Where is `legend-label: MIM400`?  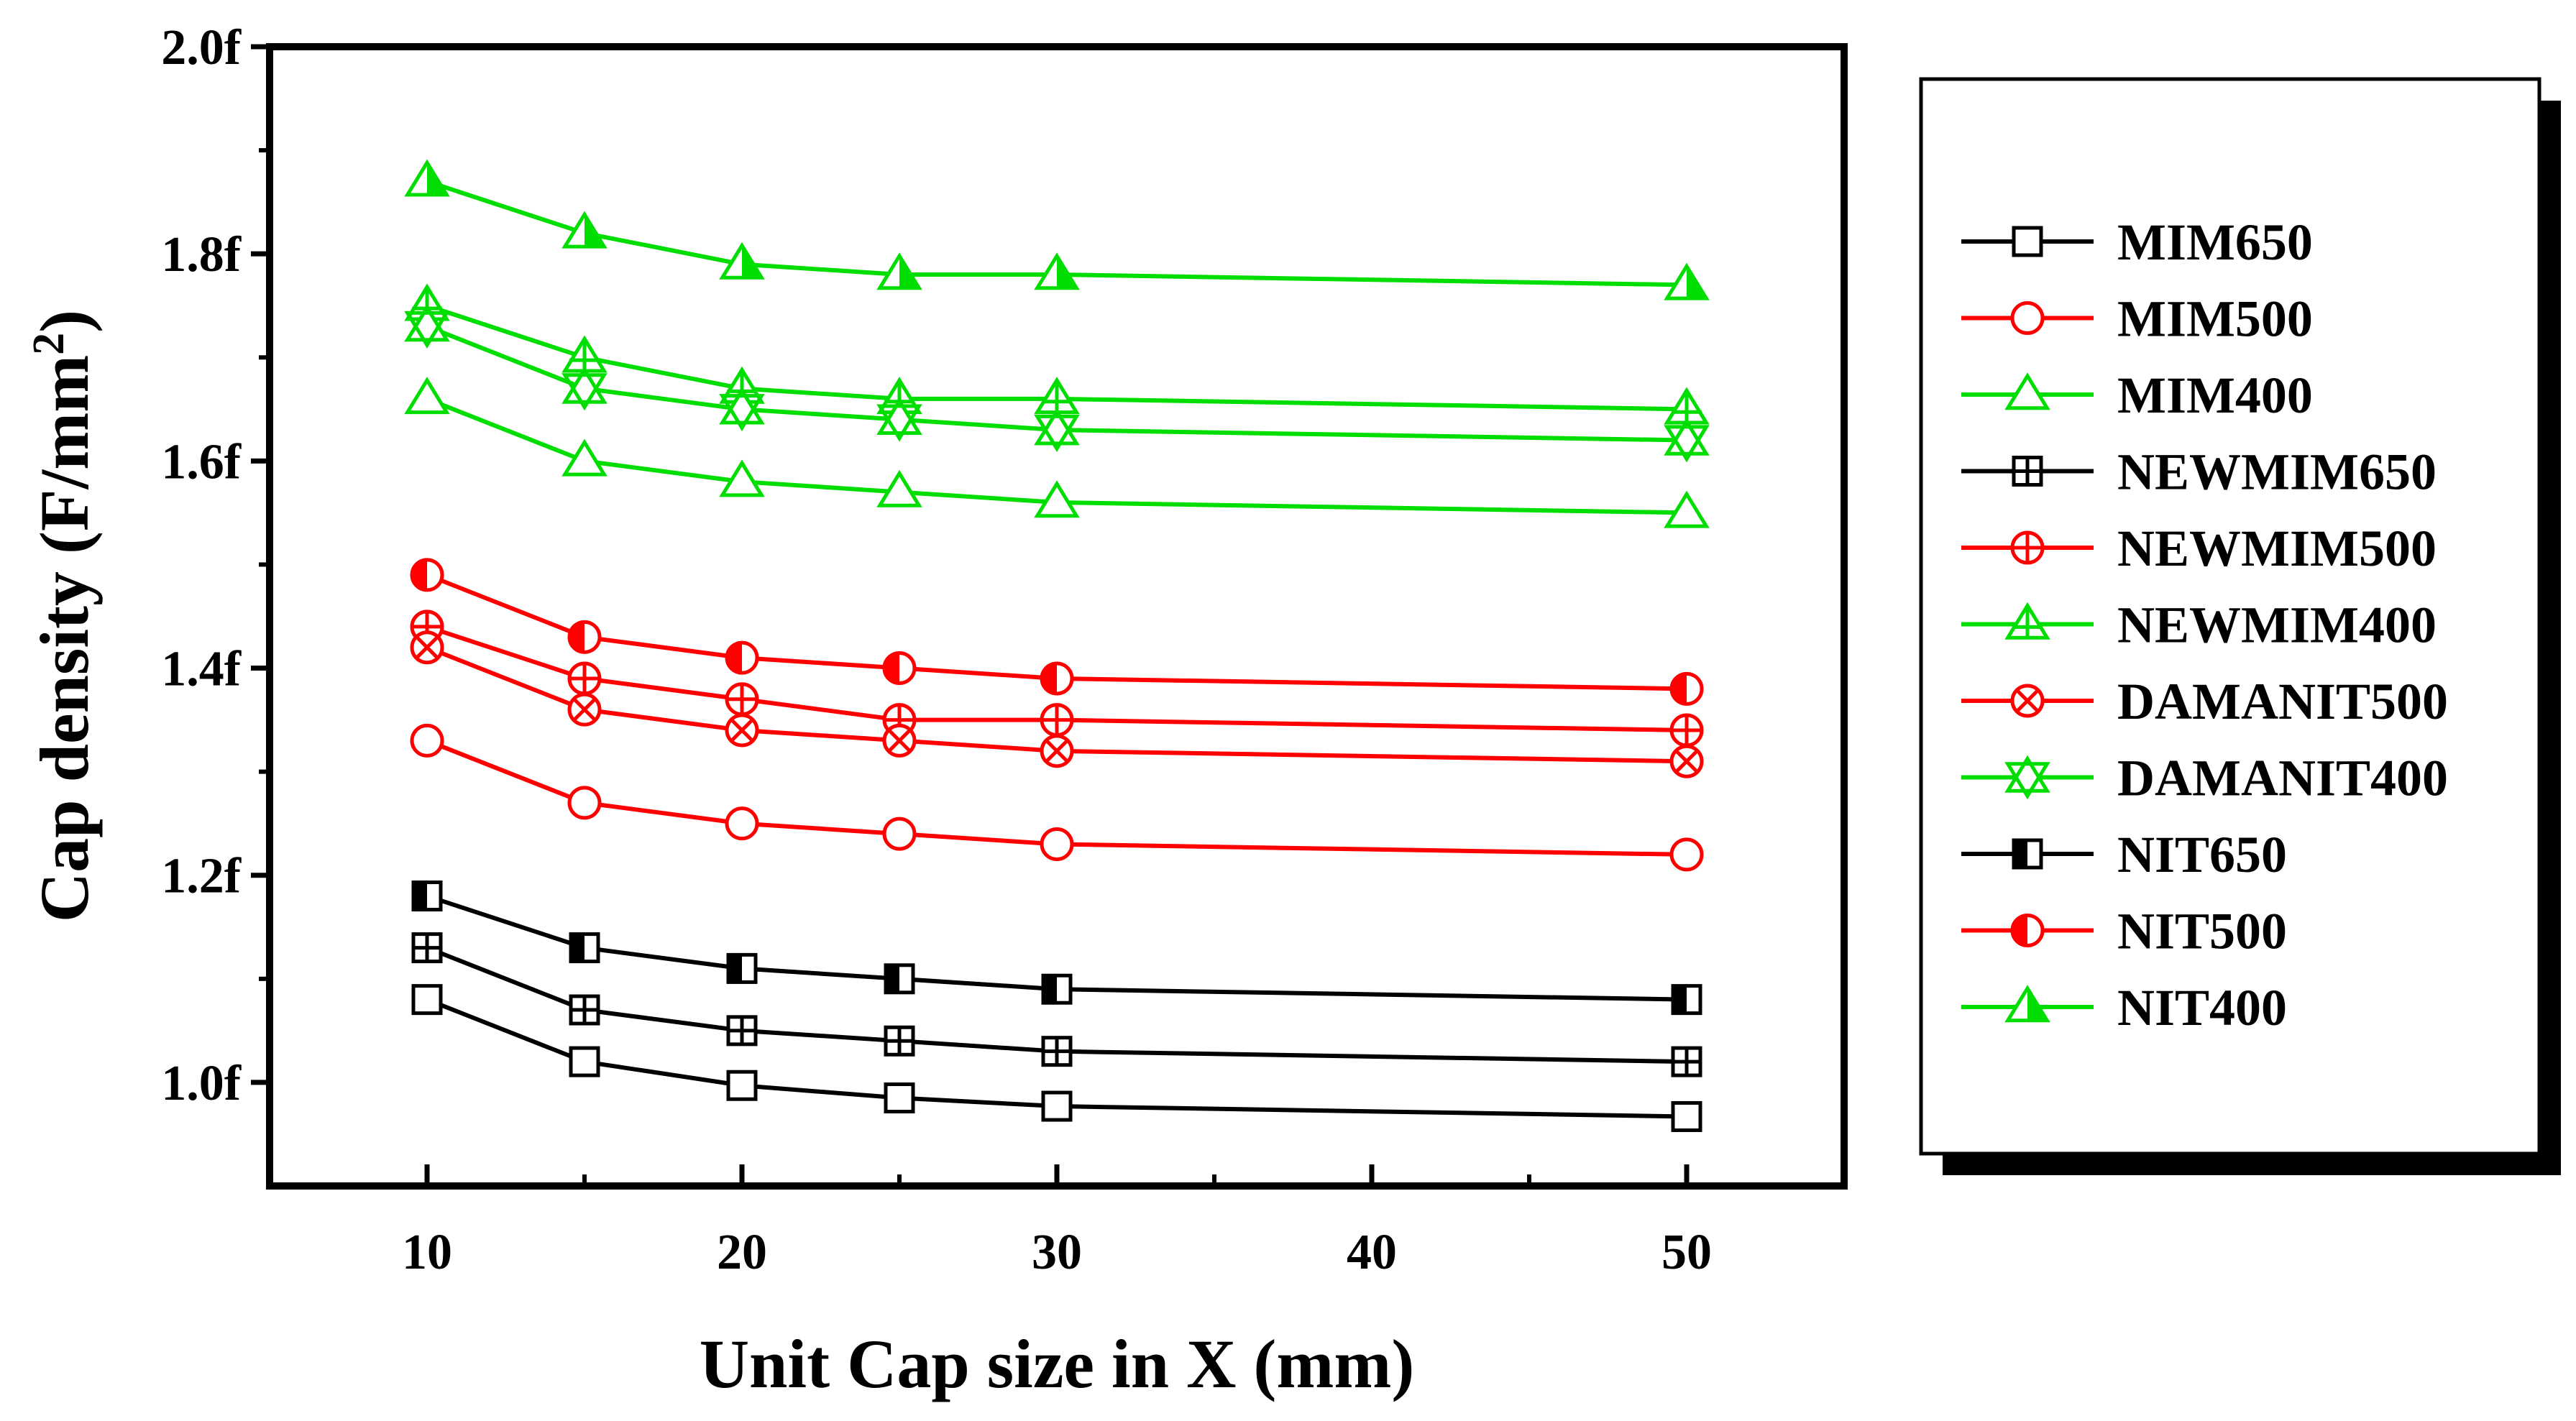 legend-label: MIM400 is located at coordinates (2215, 395).